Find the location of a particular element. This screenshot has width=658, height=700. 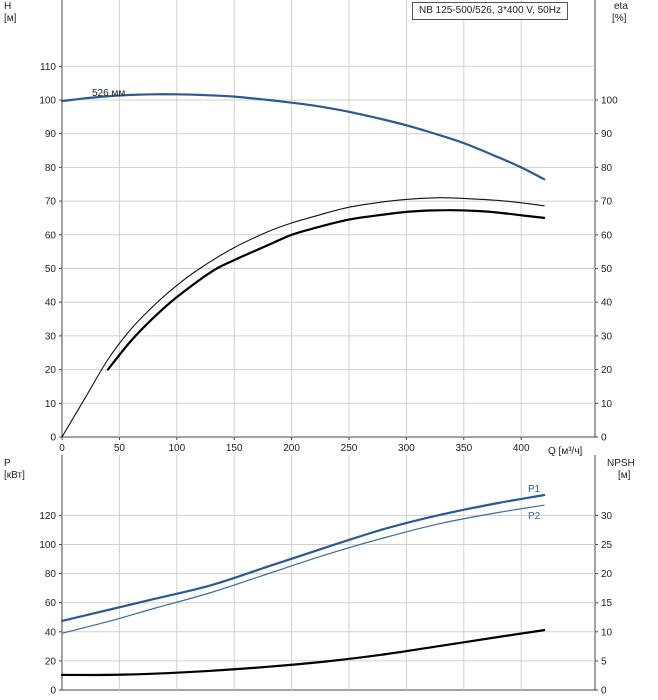

left-tick-label: 110 is located at coordinates (48, 67).